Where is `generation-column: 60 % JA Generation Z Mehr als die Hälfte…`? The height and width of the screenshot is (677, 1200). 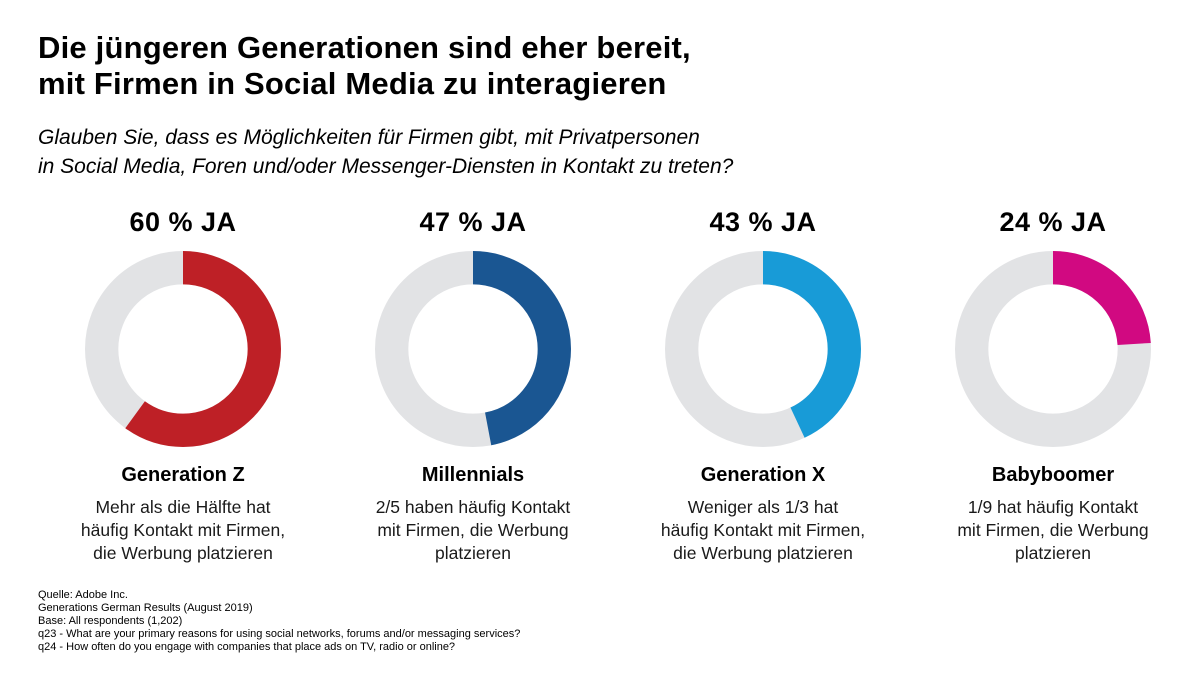 generation-column: 60 % JA Generation Z Mehr als die Hälfte… is located at coordinates (183, 386).